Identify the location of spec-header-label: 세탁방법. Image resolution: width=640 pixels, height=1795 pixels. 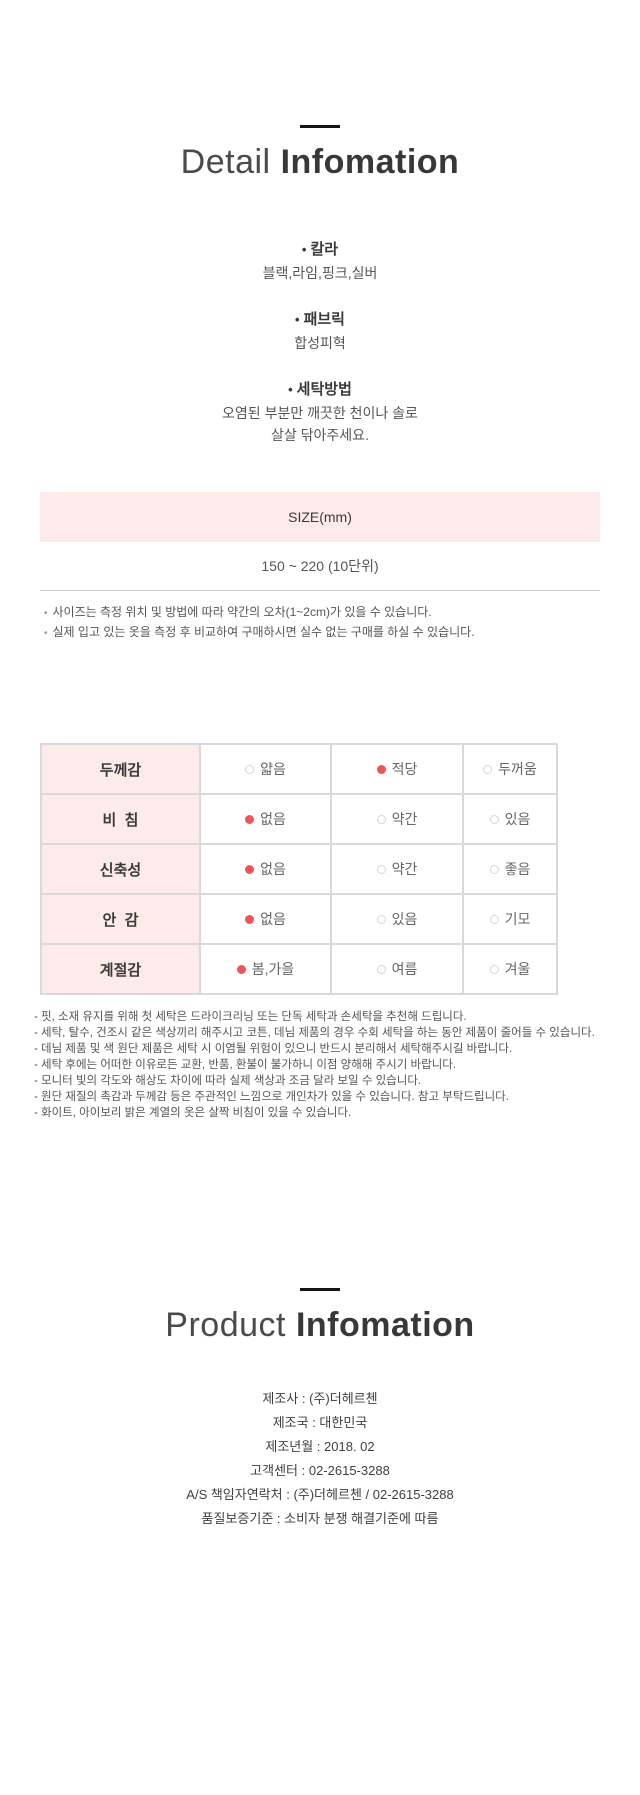
(324, 389).